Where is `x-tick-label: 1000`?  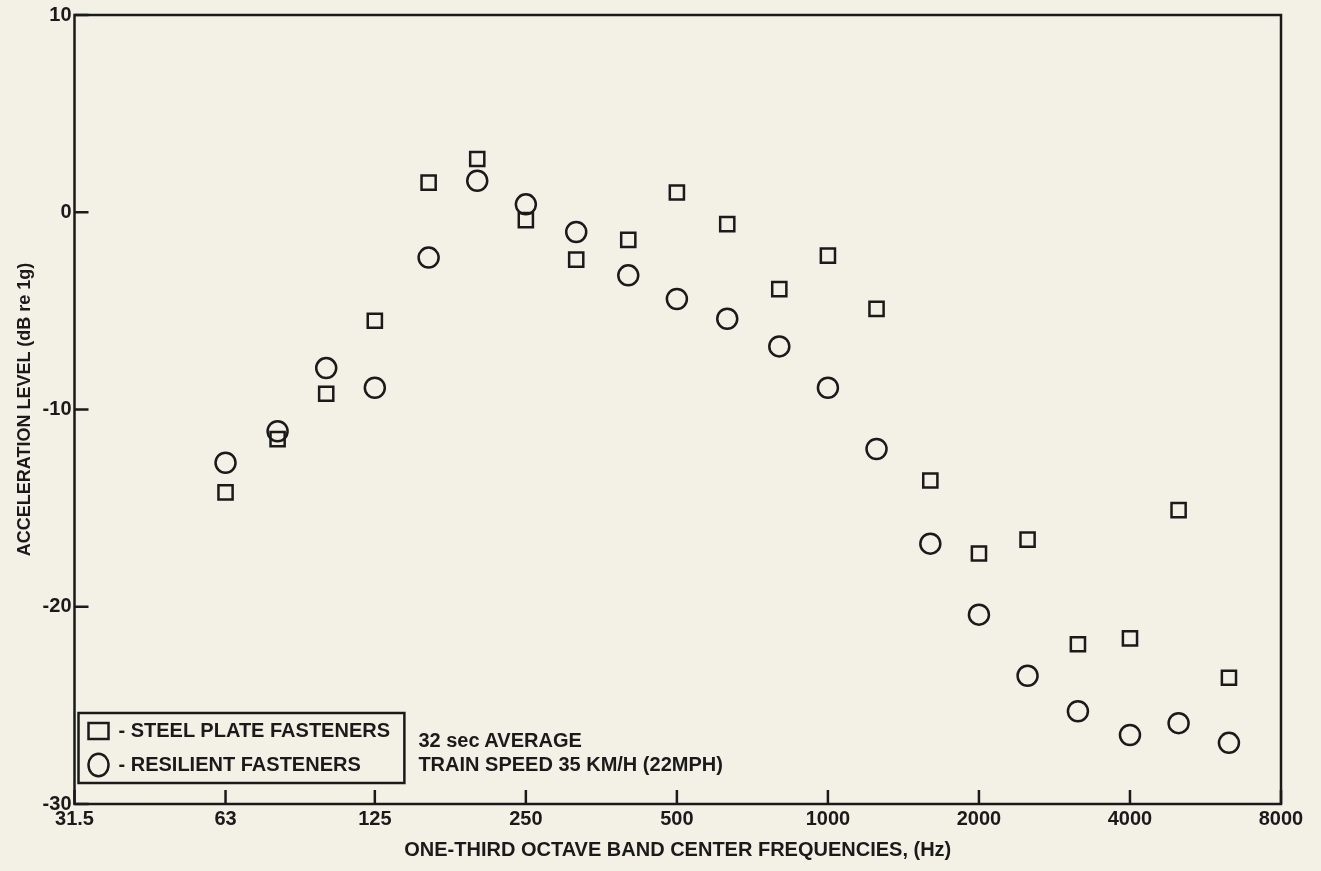 x-tick-label: 1000 is located at coordinates (828, 817).